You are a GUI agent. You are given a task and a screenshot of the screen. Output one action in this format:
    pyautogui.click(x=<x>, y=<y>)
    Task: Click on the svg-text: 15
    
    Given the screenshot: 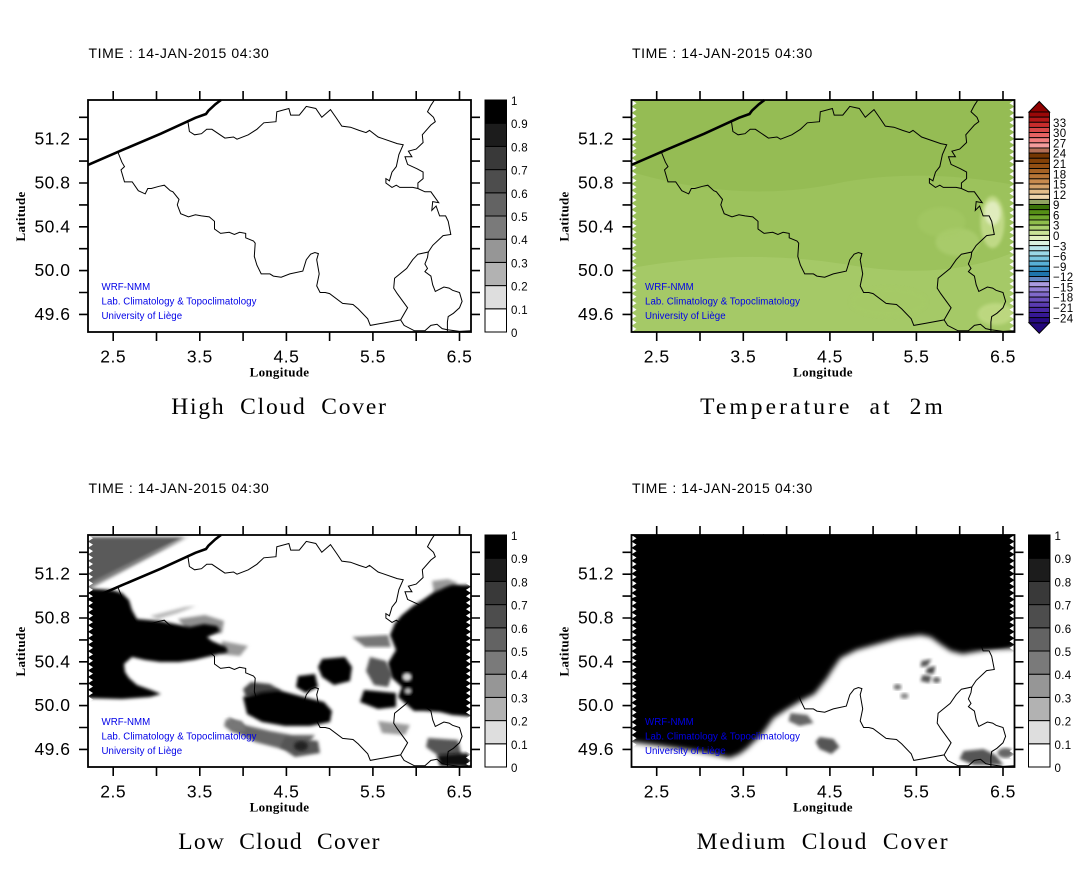 What is the action you would take?
    pyautogui.click(x=1059, y=186)
    